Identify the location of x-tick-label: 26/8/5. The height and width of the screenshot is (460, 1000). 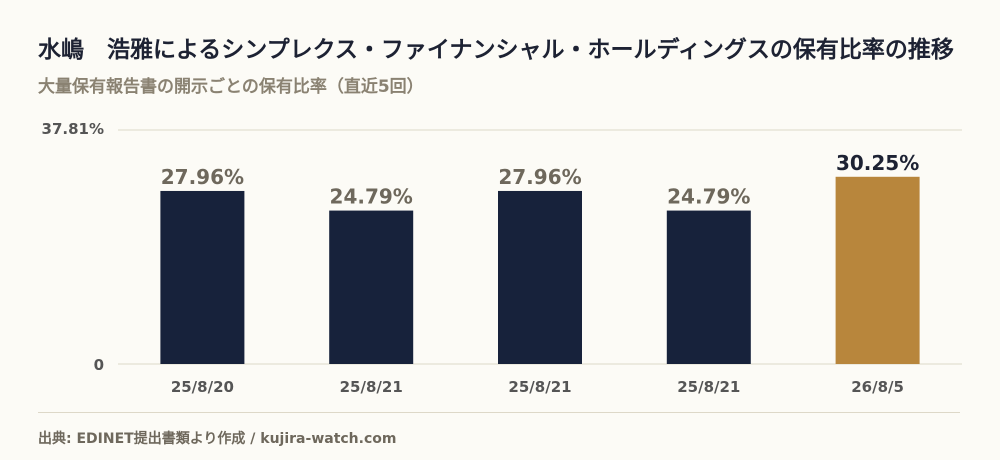
(877, 387).